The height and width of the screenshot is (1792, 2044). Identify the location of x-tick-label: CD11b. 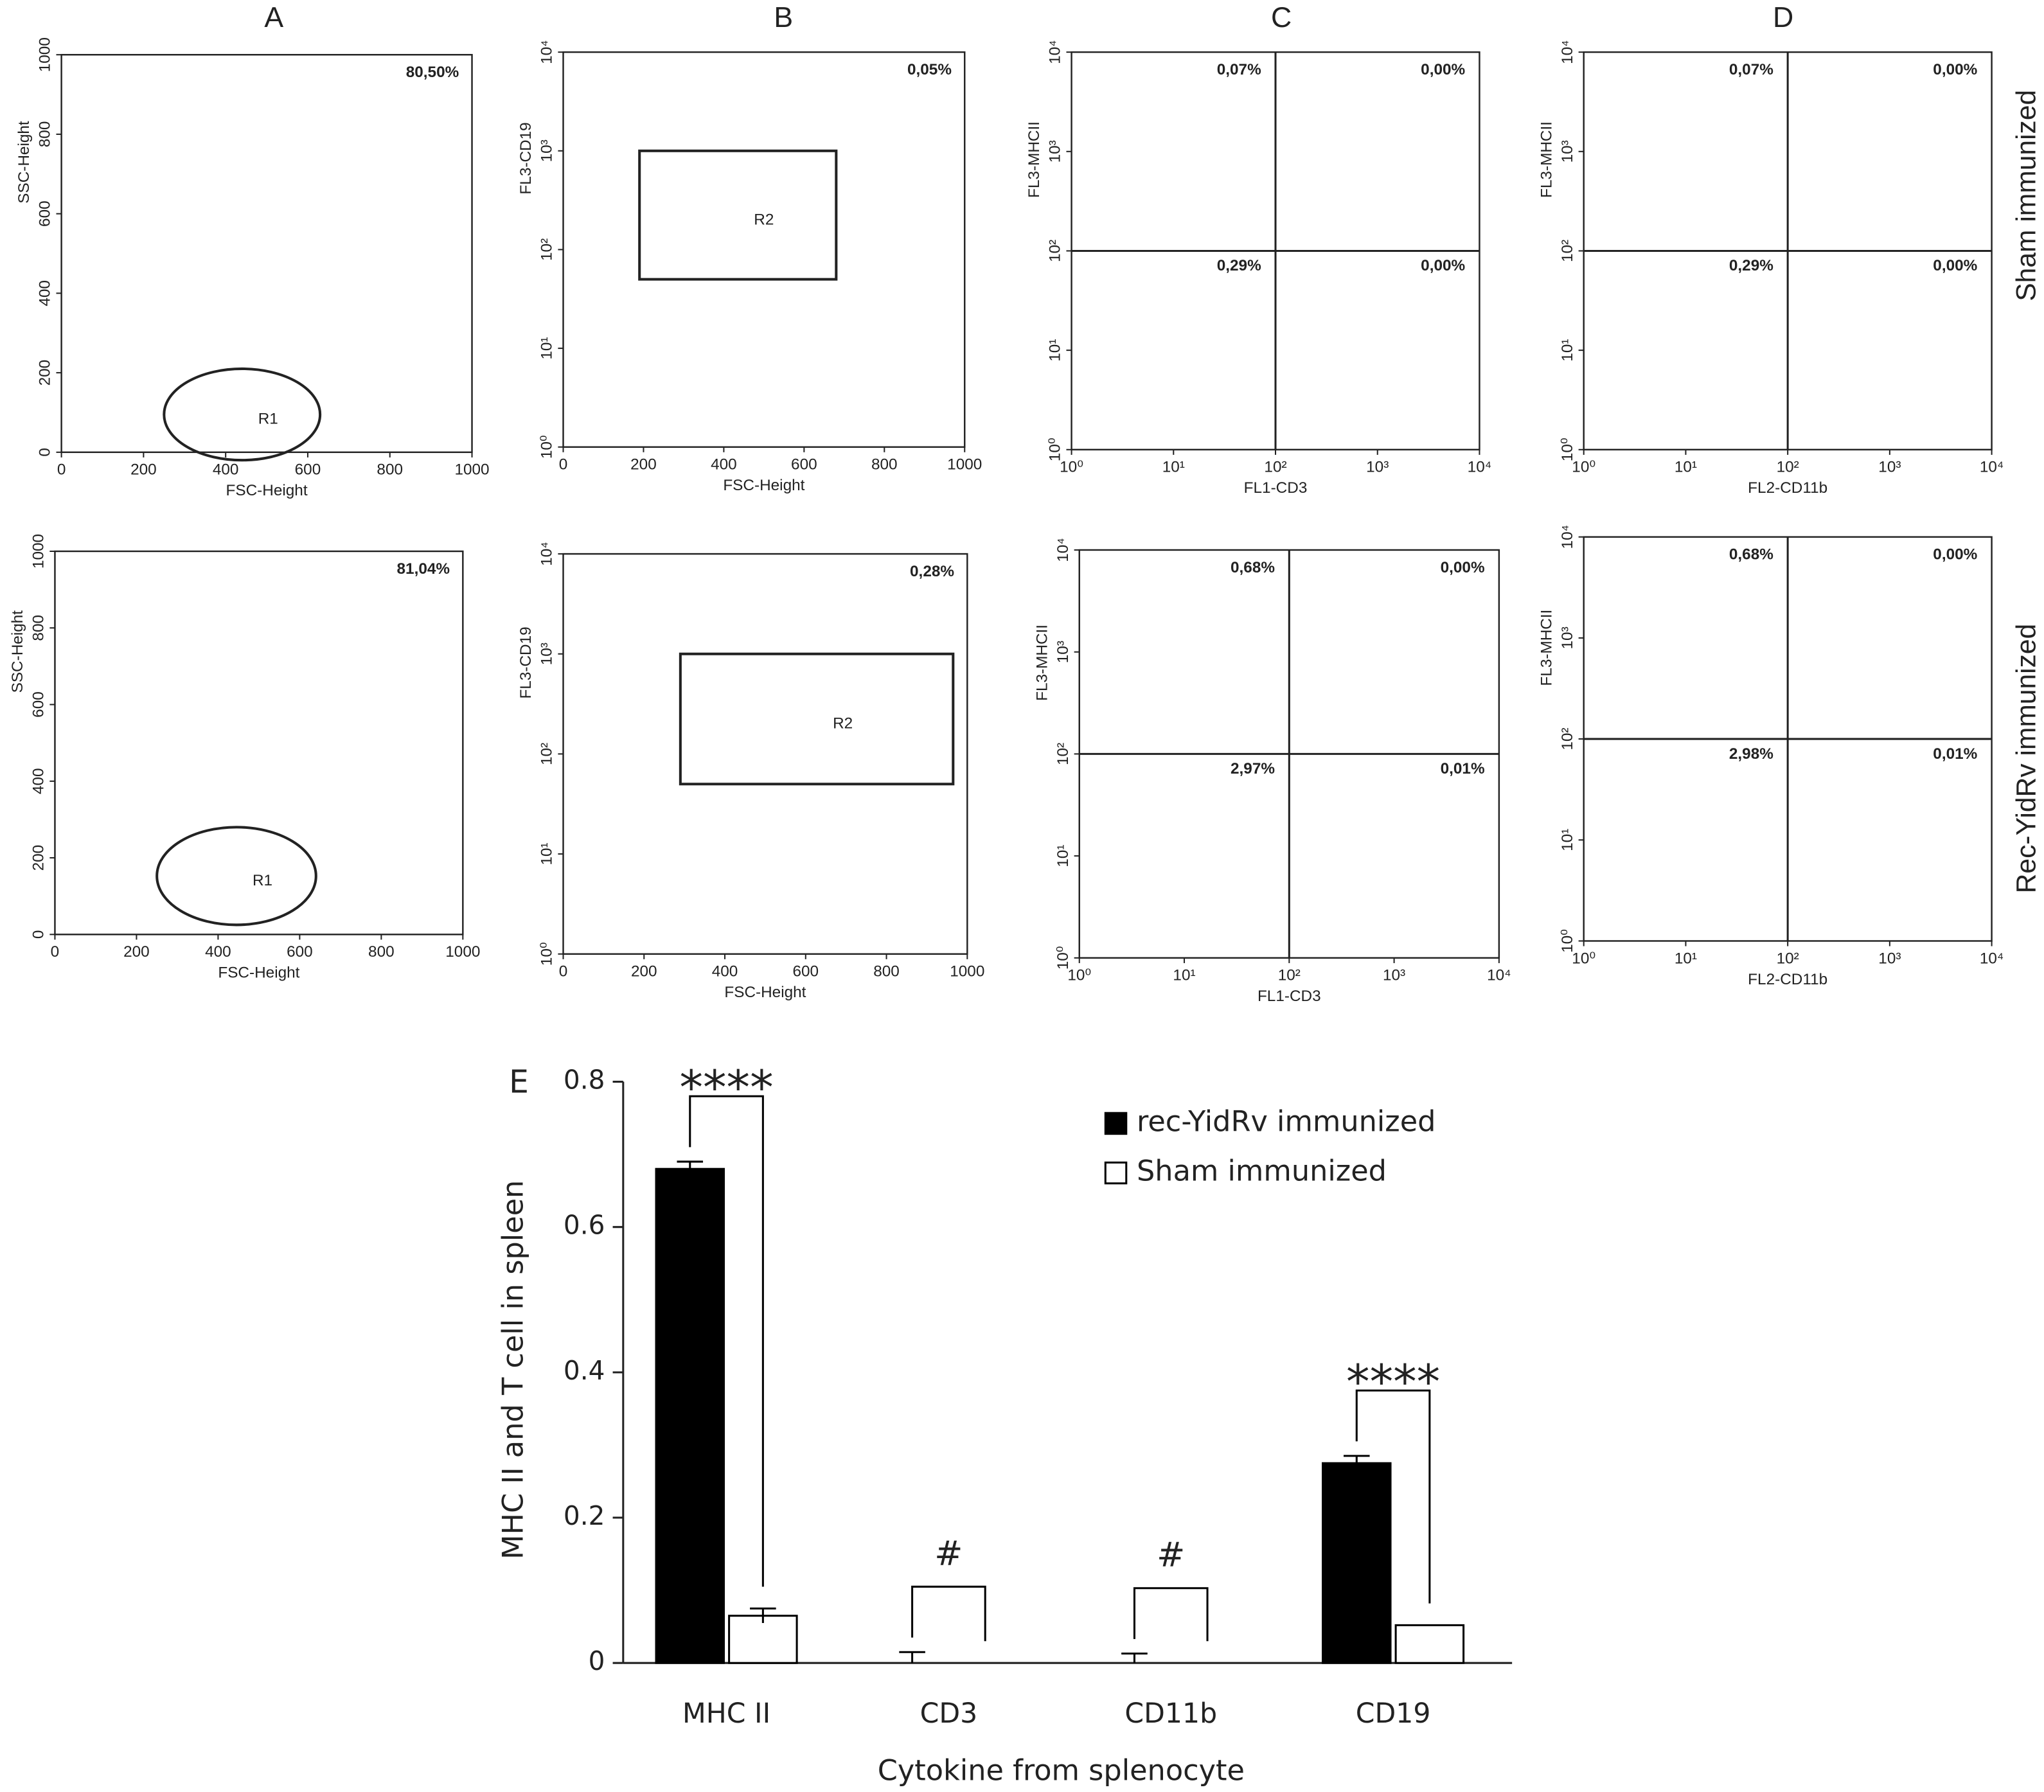
(1170, 1714).